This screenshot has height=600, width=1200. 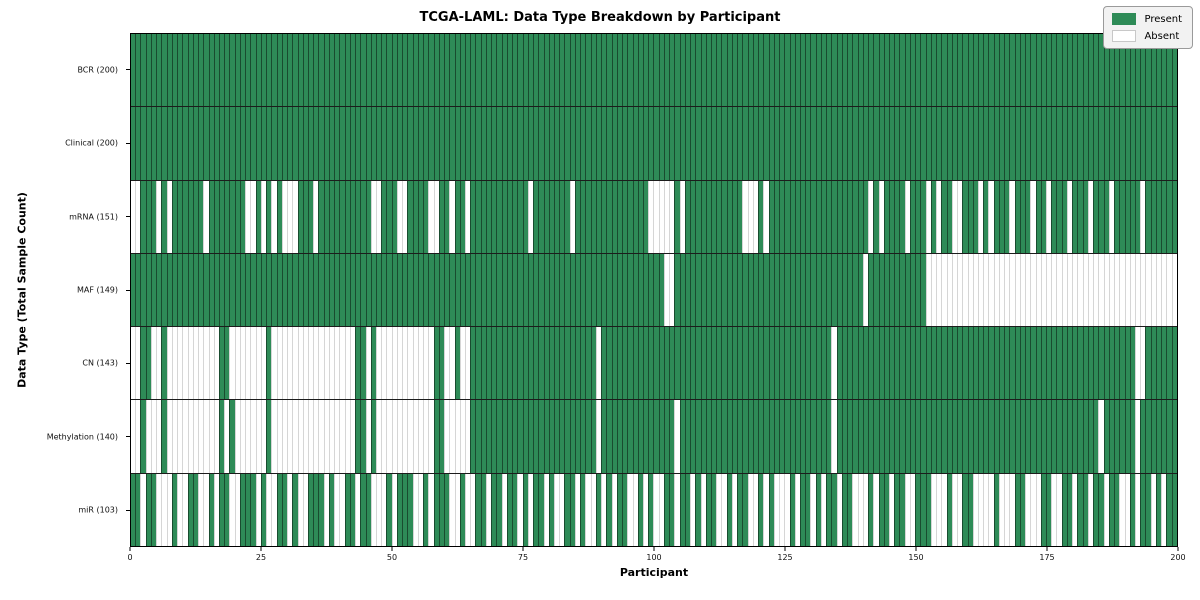 I want to click on x-tick-label: 200, so click(x=1178, y=557).